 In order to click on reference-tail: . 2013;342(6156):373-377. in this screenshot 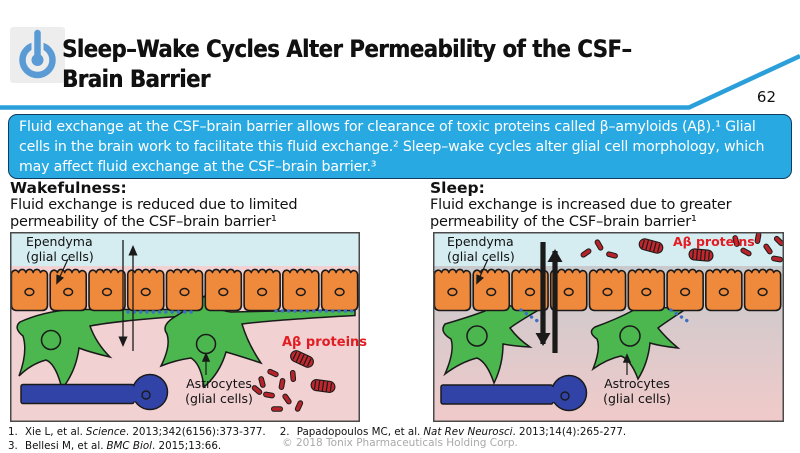, I will do `click(195, 432)`.